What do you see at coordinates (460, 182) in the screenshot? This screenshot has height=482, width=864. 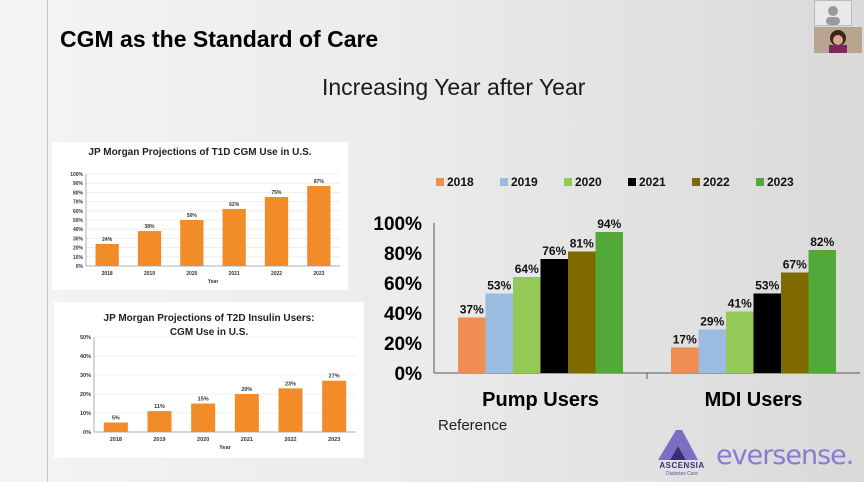 I see `legend-label: 2018` at bounding box center [460, 182].